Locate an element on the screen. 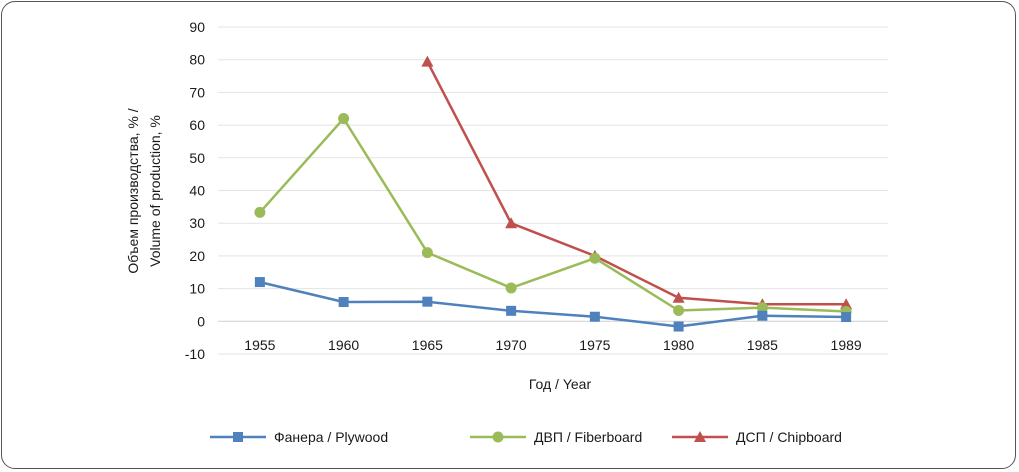 This screenshot has width=1019, height=472. legend-item: ДВП / Fiberboard is located at coordinates (556, 437).